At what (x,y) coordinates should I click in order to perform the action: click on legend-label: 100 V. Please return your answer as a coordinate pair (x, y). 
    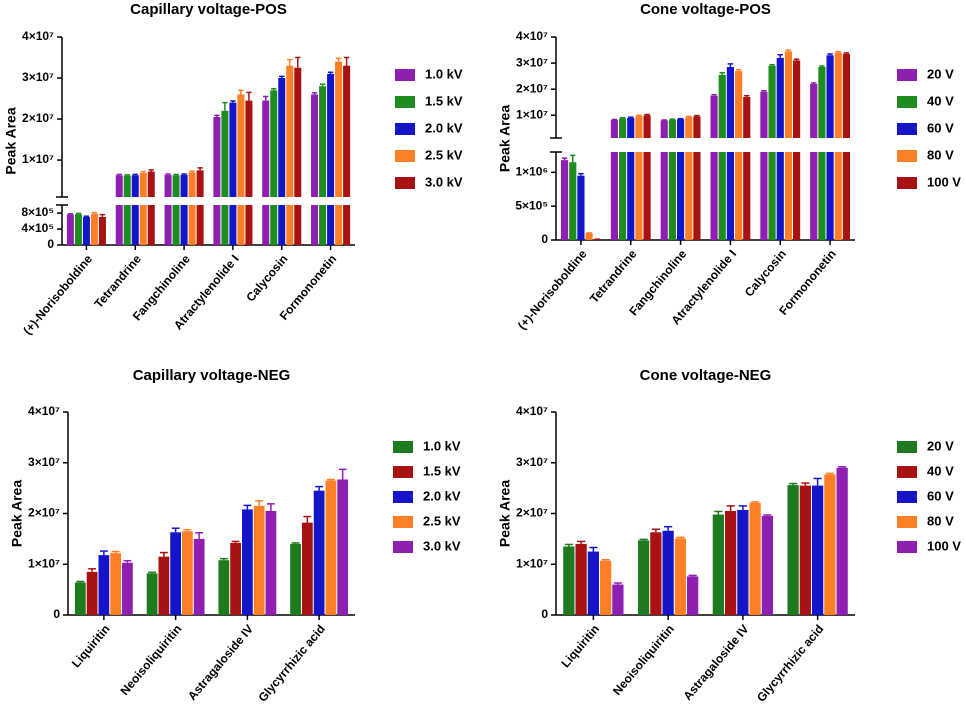
    Looking at the image, I should click on (944, 545).